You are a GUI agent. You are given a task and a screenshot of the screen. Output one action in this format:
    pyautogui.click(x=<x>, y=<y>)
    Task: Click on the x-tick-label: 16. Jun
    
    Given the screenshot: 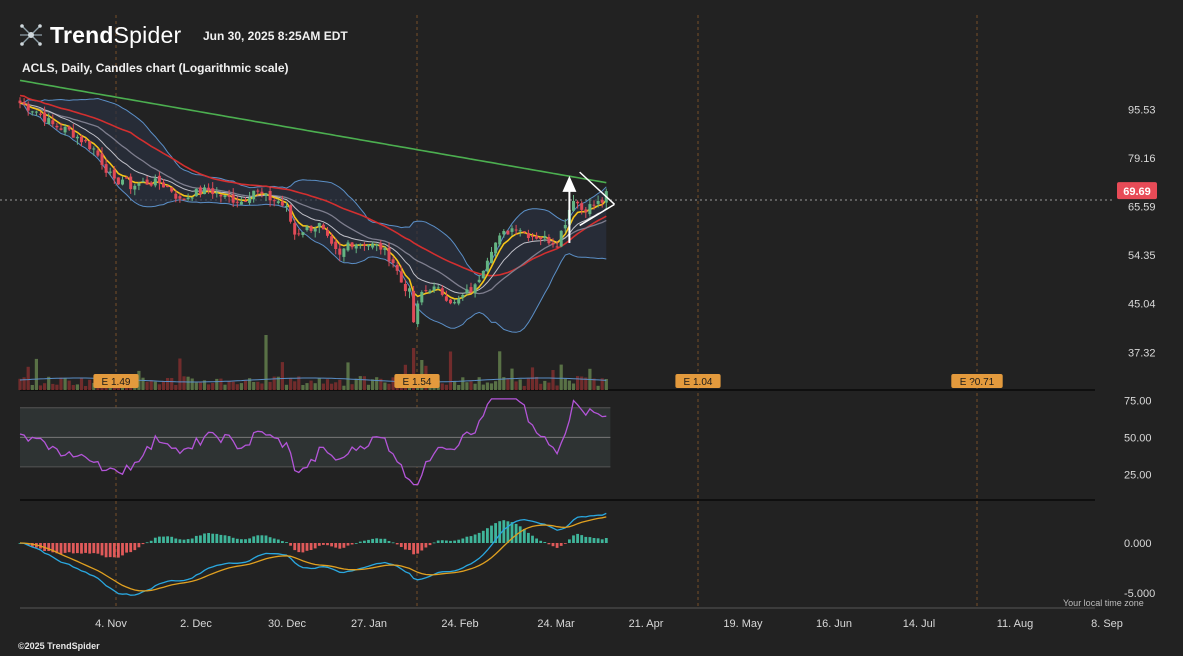 What is the action you would take?
    pyautogui.click(x=834, y=624)
    